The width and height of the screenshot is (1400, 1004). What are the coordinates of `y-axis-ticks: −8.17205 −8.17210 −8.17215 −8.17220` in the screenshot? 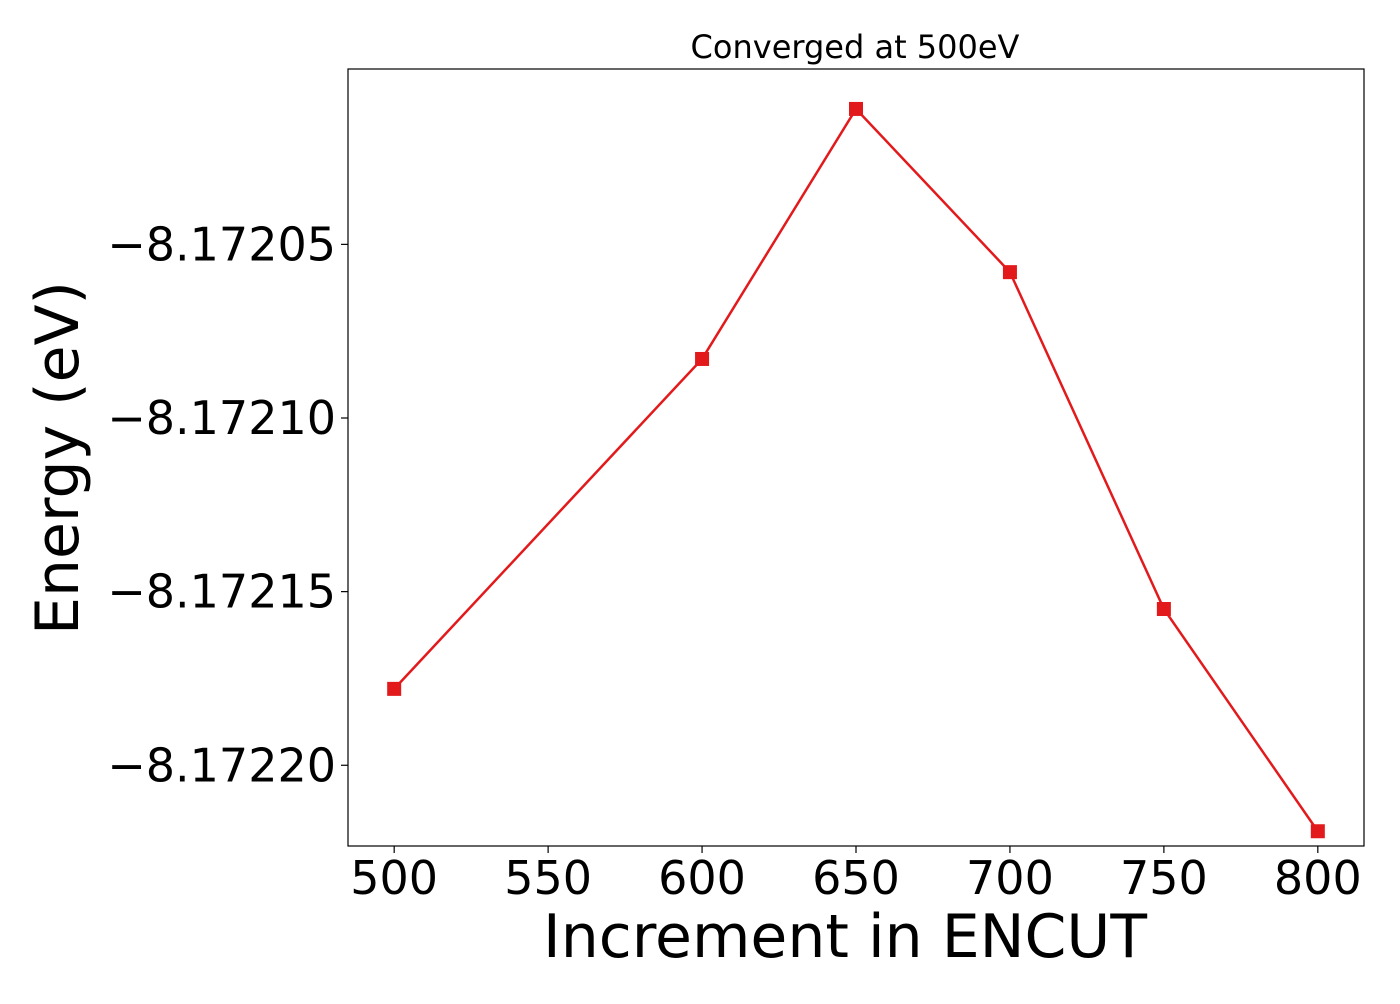 It's located at (227, 504).